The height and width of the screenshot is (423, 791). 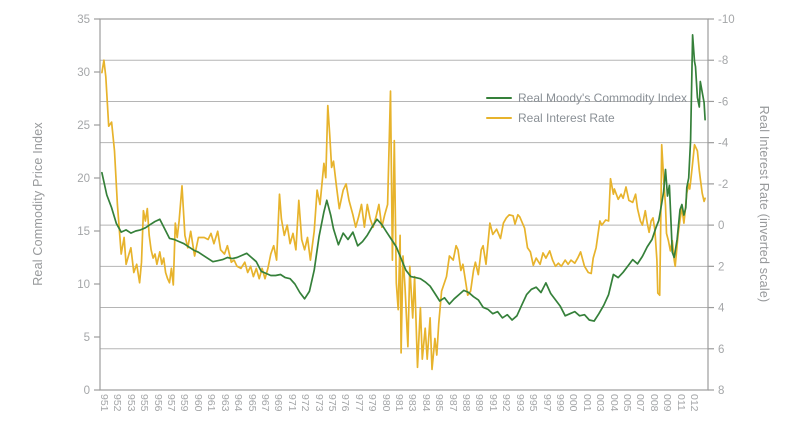 What do you see at coordinates (83, 232) in the screenshot?
I see `left-axis-tick-label: 15` at bounding box center [83, 232].